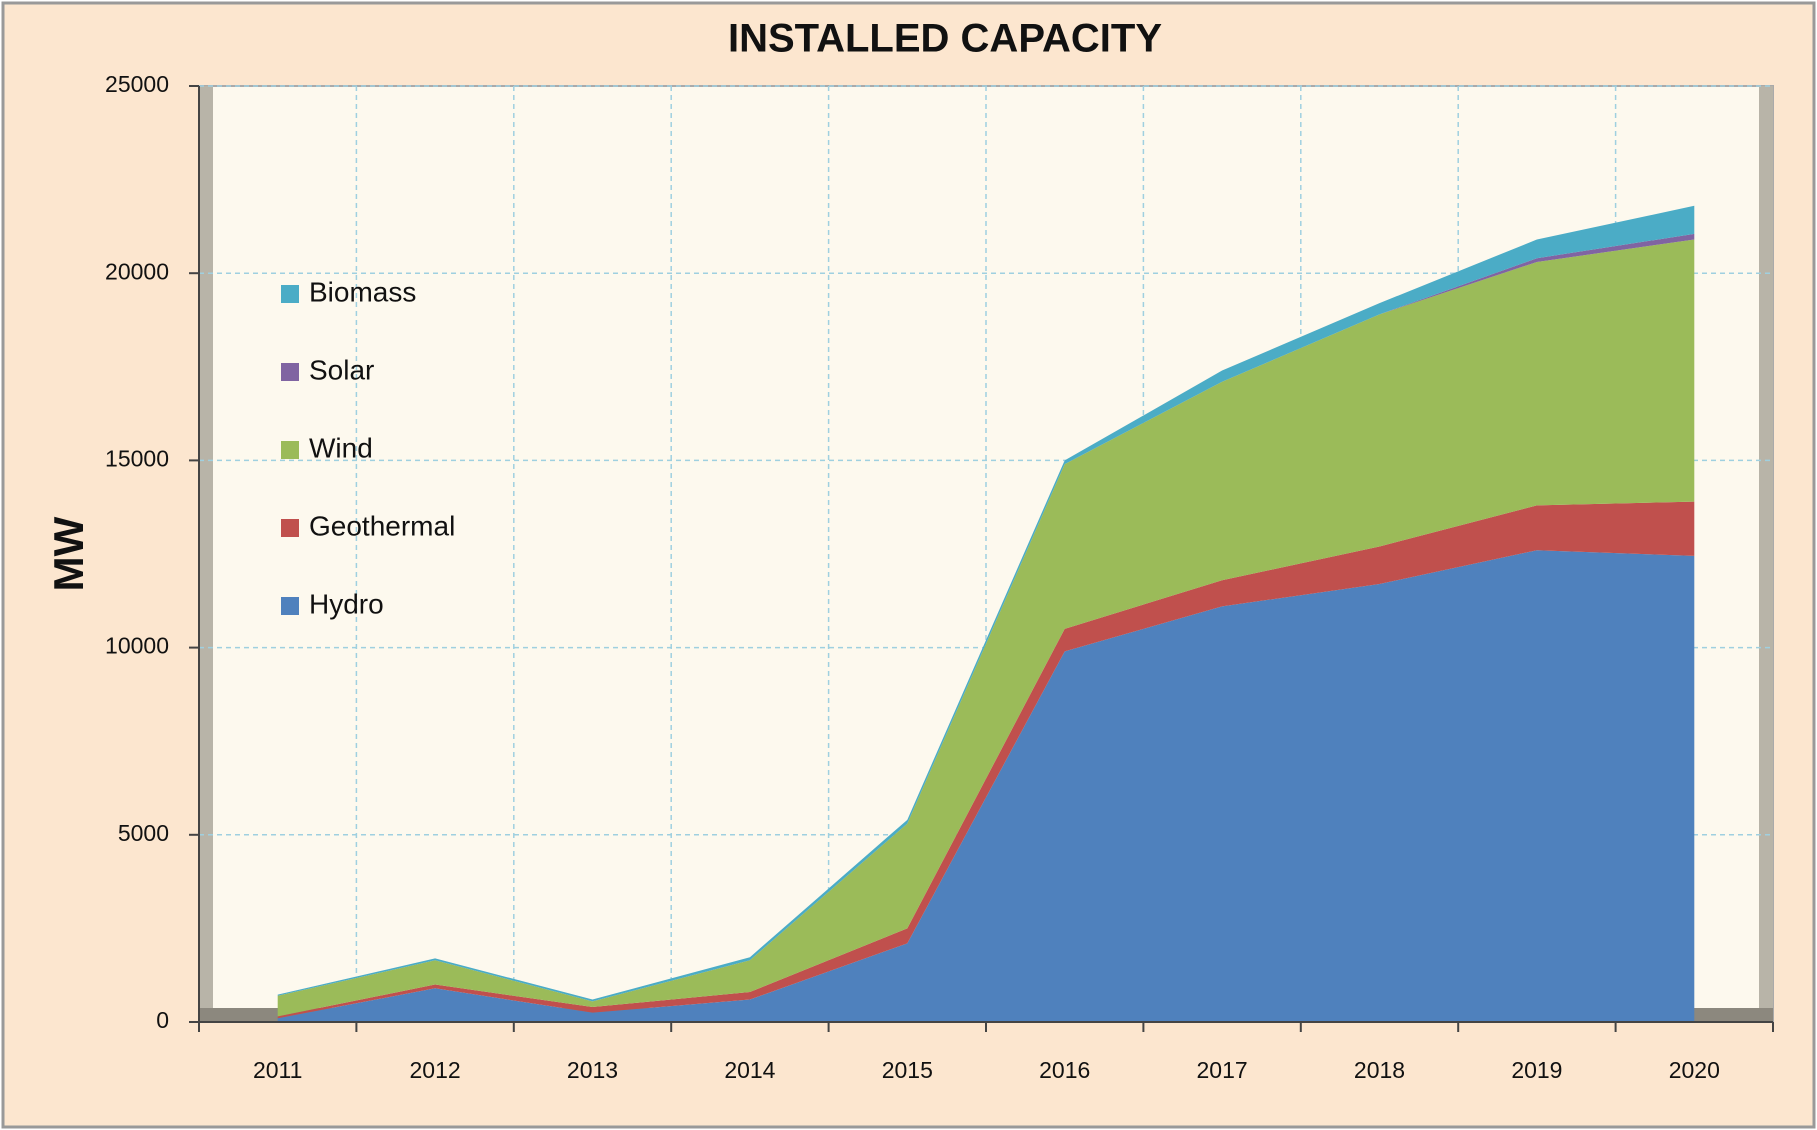 This screenshot has height=1130, width=1817. What do you see at coordinates (362, 291) in the screenshot?
I see `legend-label: Biomass` at bounding box center [362, 291].